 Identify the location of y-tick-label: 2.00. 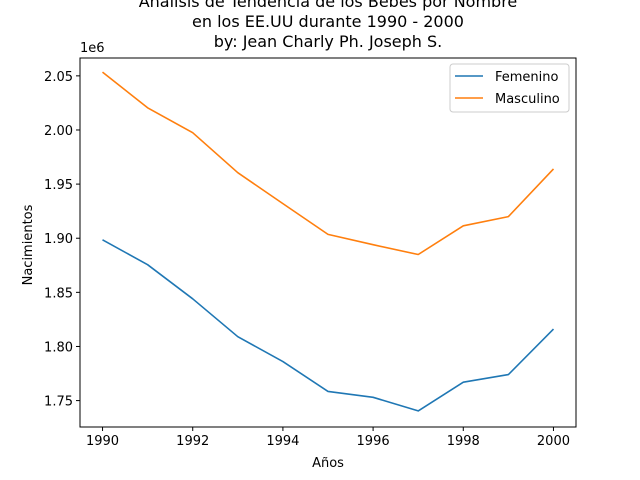
(58, 131).